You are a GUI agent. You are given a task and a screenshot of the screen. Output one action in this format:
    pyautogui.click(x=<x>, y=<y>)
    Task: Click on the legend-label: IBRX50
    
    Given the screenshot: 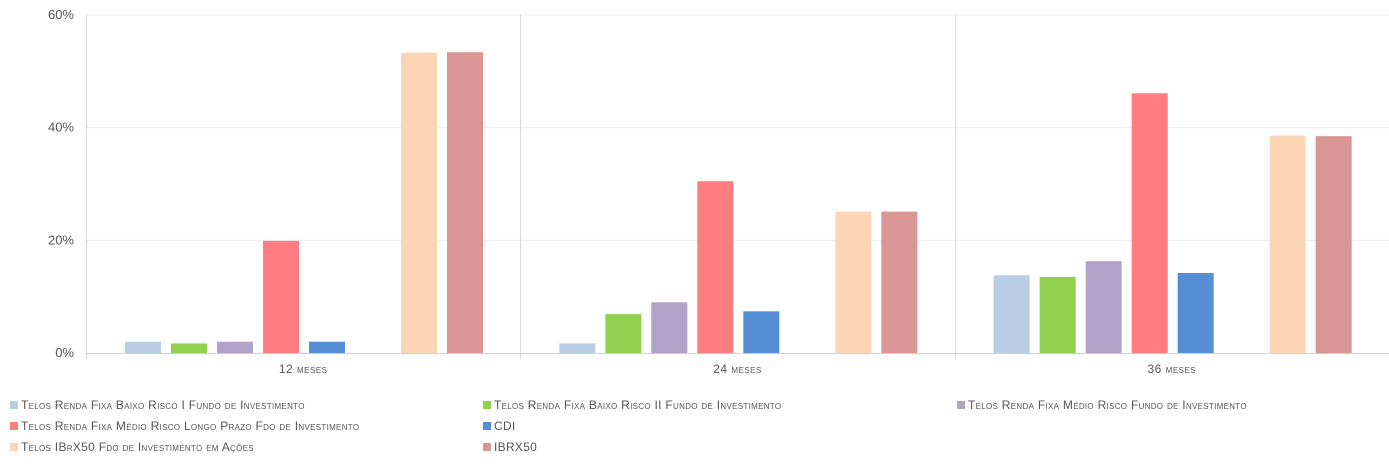 What is the action you would take?
    pyautogui.click(x=516, y=446)
    